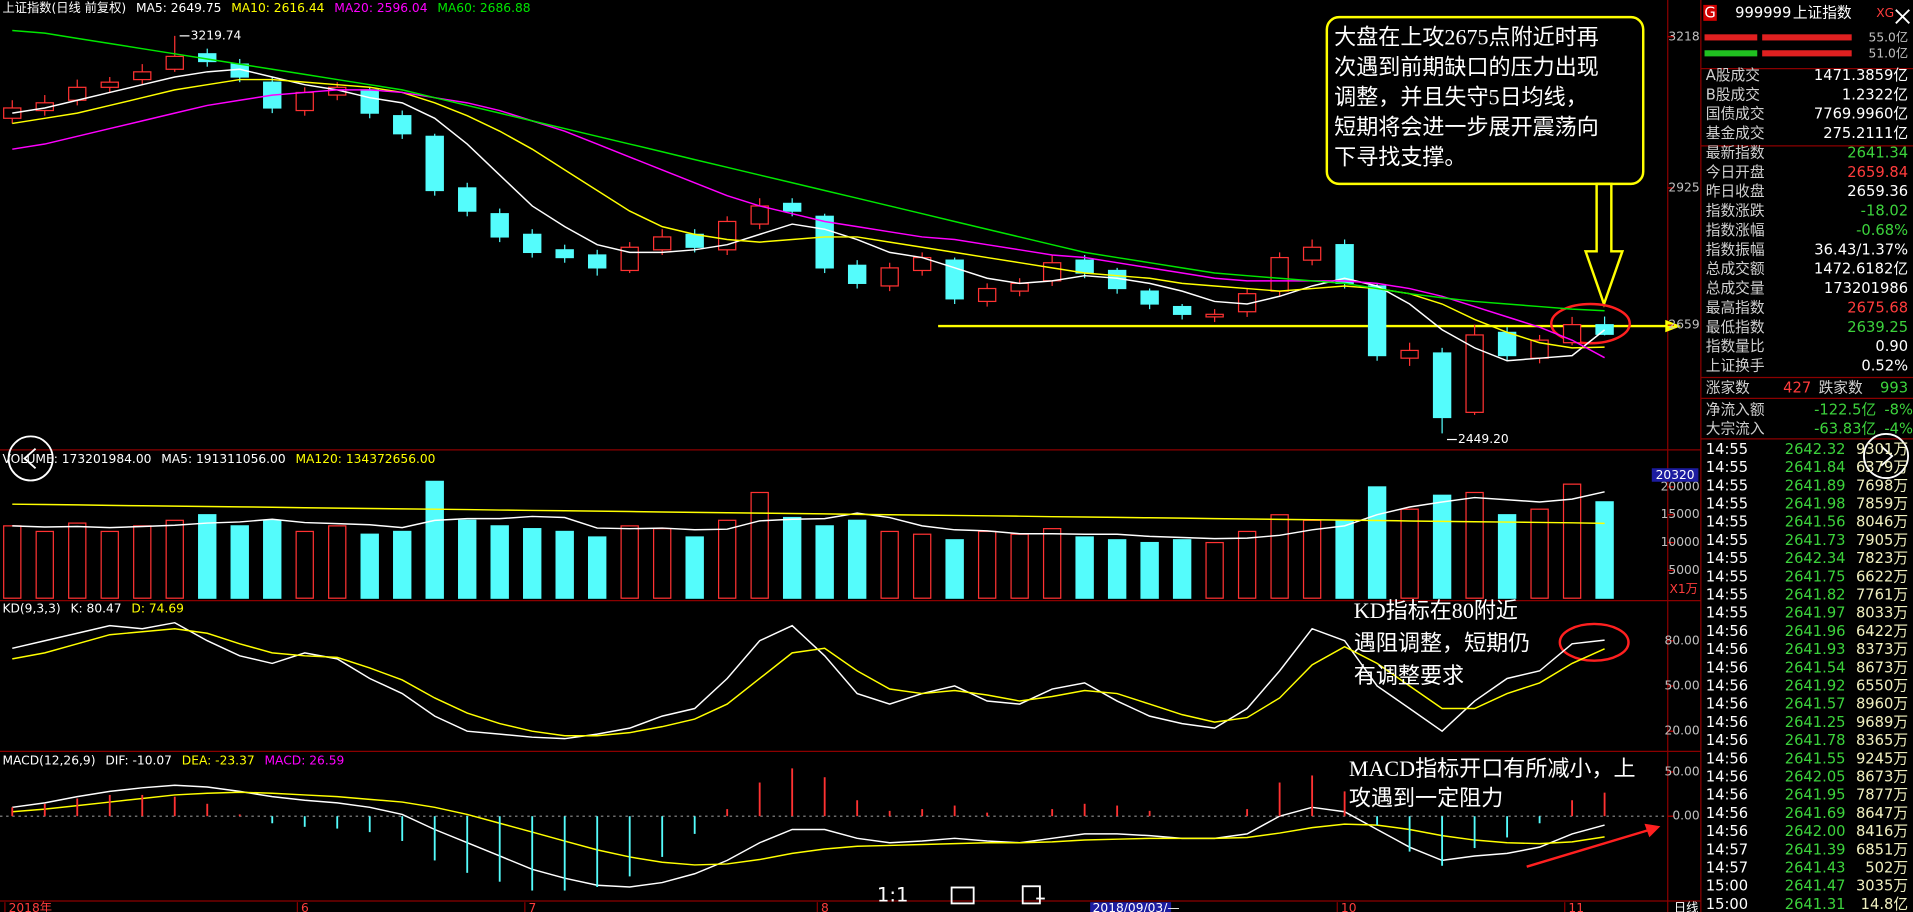 This screenshot has width=1913, height=912. I want to click on y-tick-label: 20000, so click(1680, 486).